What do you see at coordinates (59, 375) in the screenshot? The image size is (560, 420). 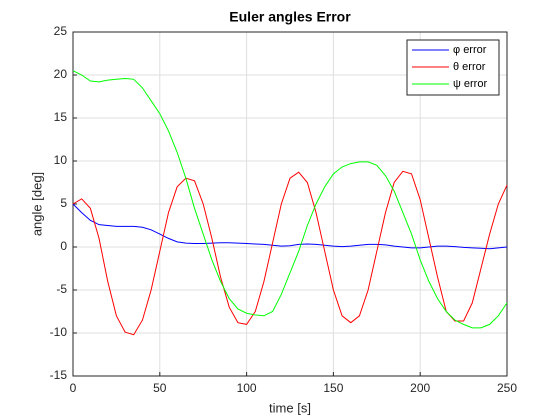 I see `y-tick-label: -15` at bounding box center [59, 375].